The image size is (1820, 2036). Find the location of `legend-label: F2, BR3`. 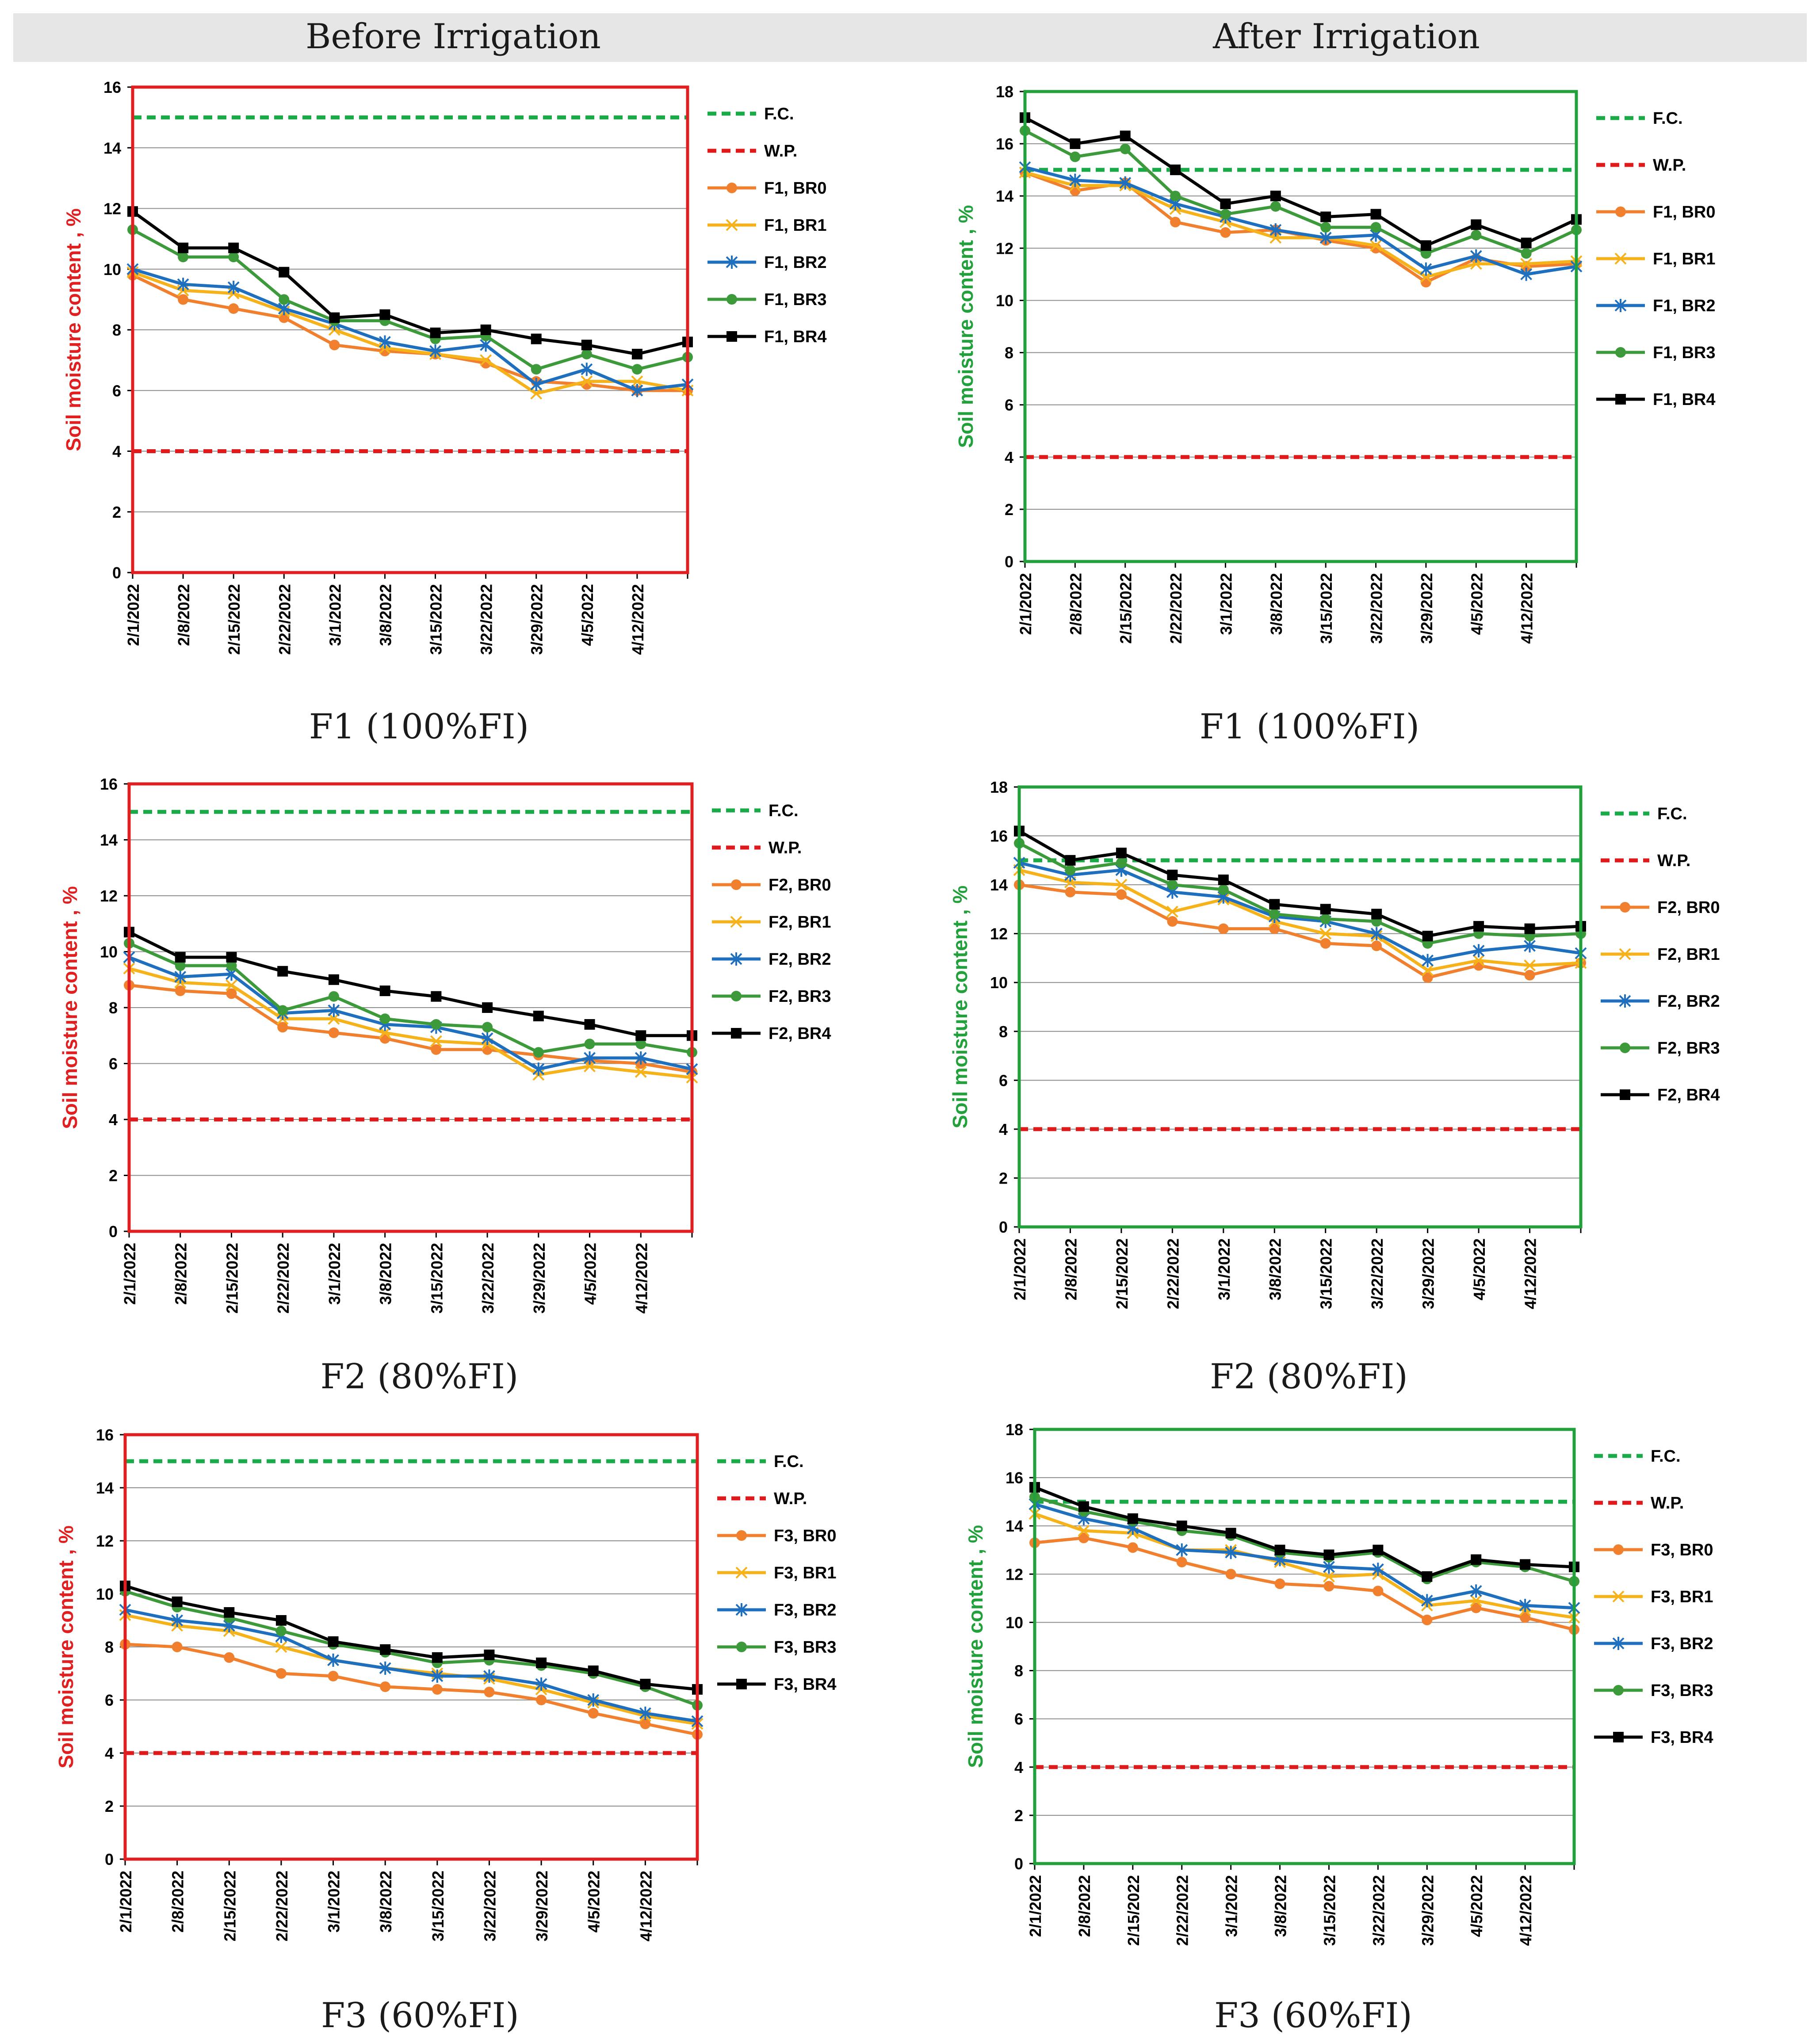

legend-label: F2, BR3 is located at coordinates (1688, 1048).